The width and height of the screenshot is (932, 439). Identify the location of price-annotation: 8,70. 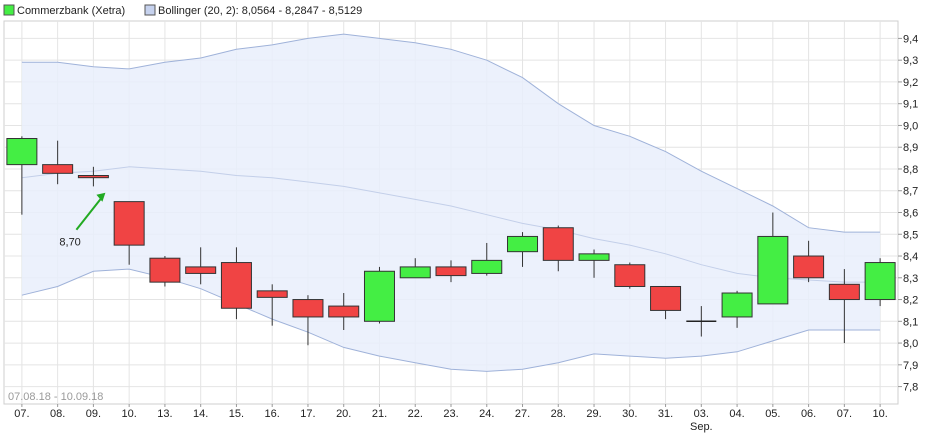
(82, 220).